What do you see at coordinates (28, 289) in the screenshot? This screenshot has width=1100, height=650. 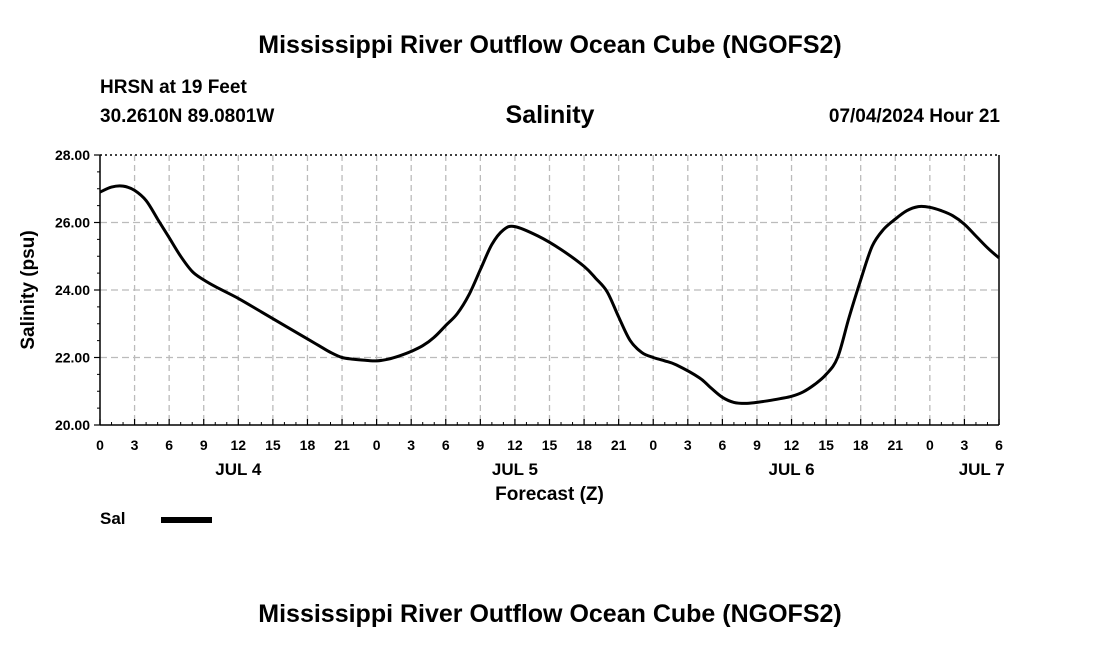 I see `y-axis-label: Salinity (psu)` at bounding box center [28, 289].